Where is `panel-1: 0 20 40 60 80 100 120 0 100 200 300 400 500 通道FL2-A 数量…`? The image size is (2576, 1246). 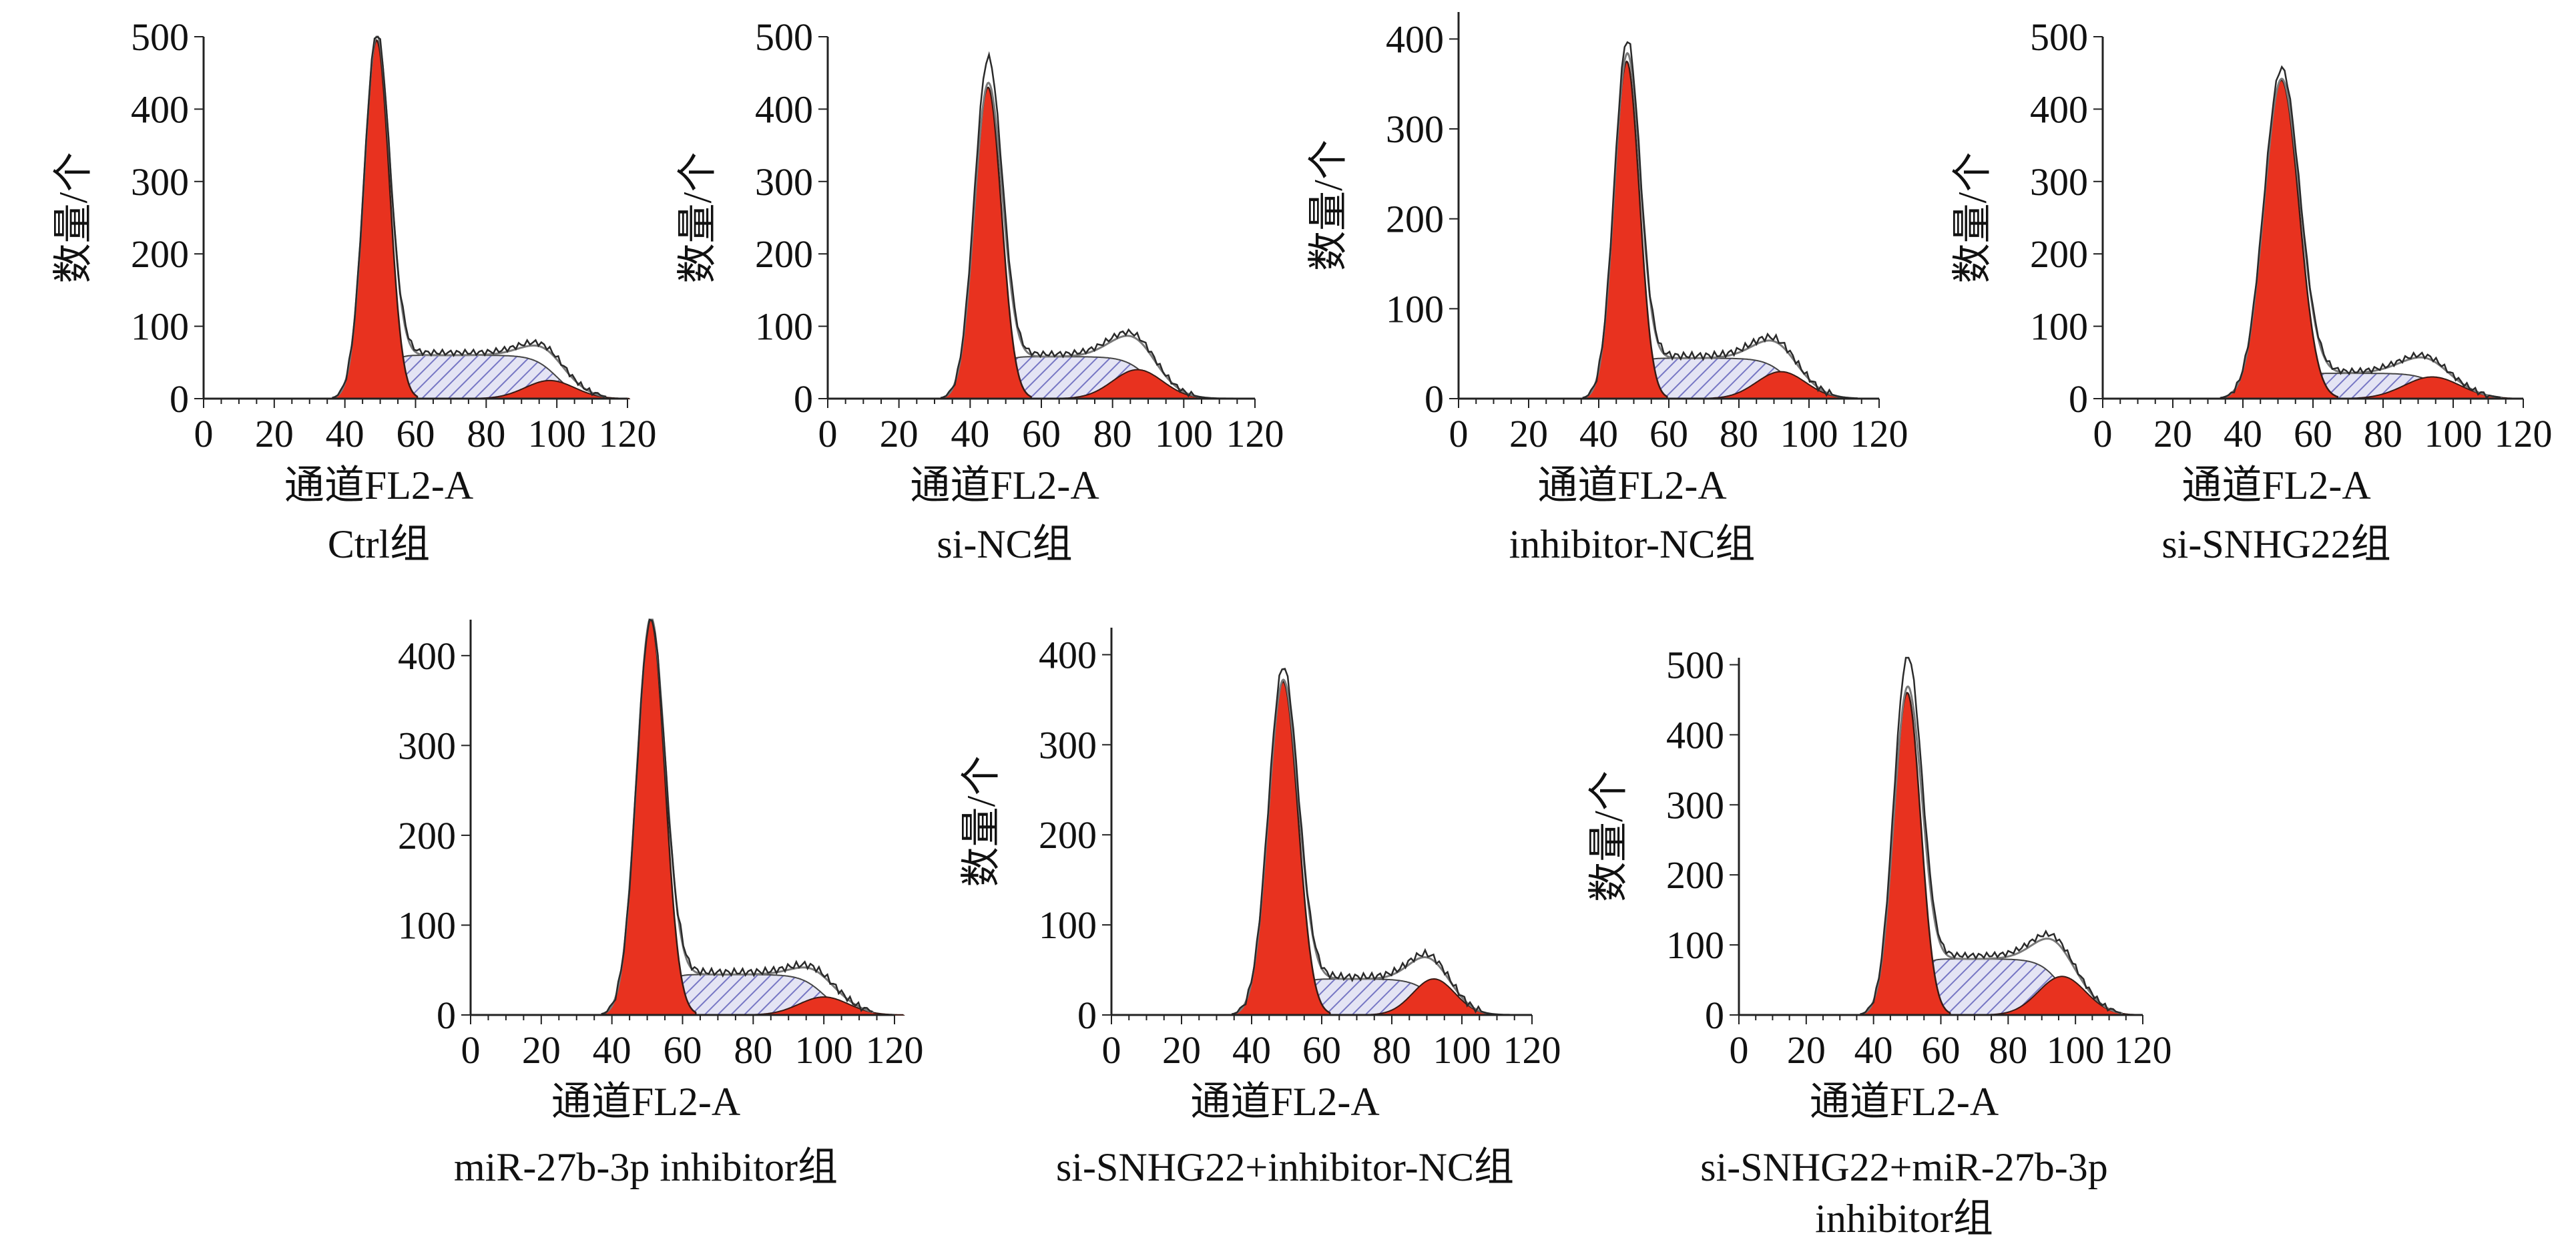 panel-1: 0 20 40 60 80 100 120 0 100 200 300 400 500 通道FL2-A 数量… is located at coordinates (354, 291).